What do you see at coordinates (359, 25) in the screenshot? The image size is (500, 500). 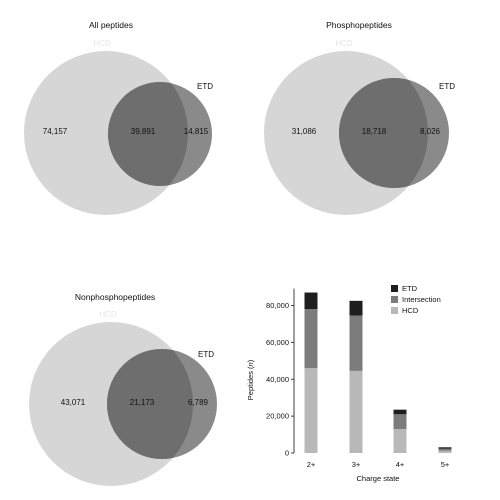 I see `venn-title: Phosphopeptides` at bounding box center [359, 25].